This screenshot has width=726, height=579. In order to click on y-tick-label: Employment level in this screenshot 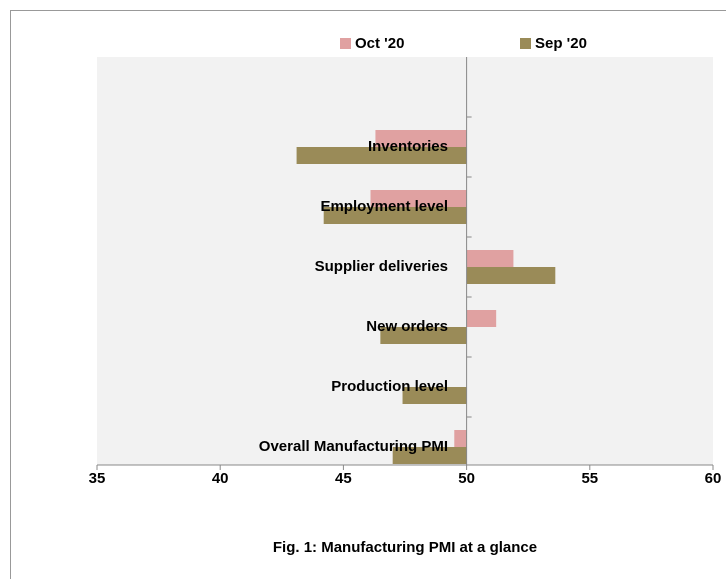, I will do `click(384, 206)`.